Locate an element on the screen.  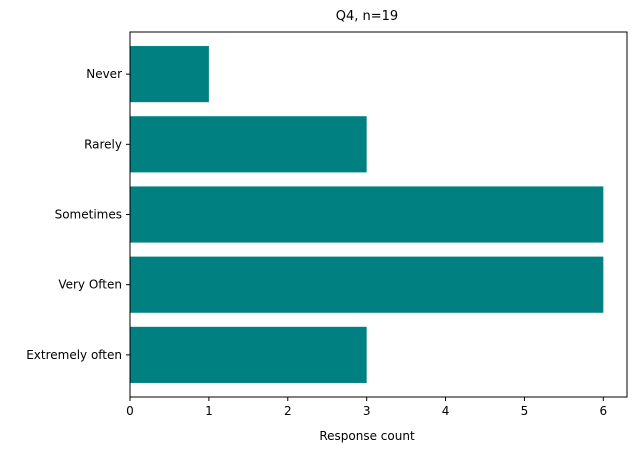
x-tick-label: 2 is located at coordinates (288, 411).